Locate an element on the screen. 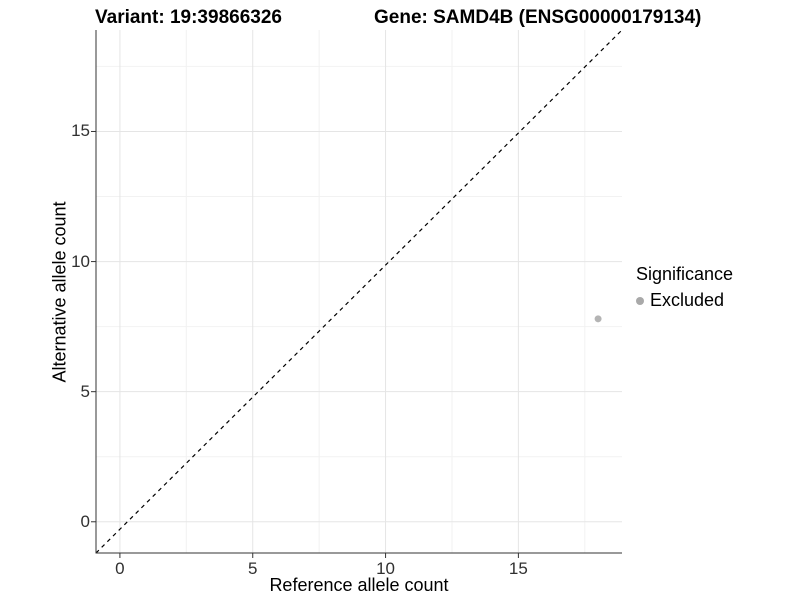  x-tick-label: 5 is located at coordinates (253, 568).